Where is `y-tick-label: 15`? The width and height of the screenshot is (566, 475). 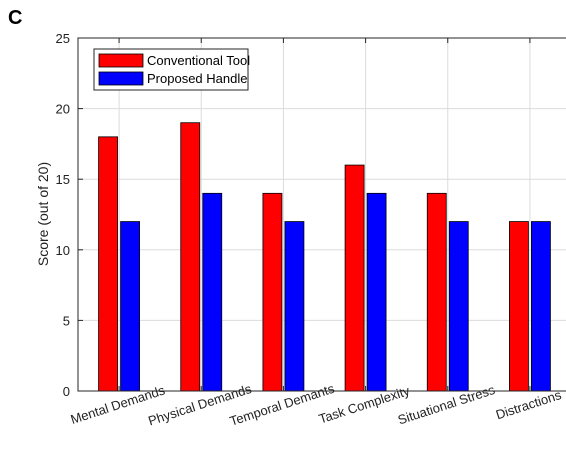 y-tick-label: 15 is located at coordinates (63, 179).